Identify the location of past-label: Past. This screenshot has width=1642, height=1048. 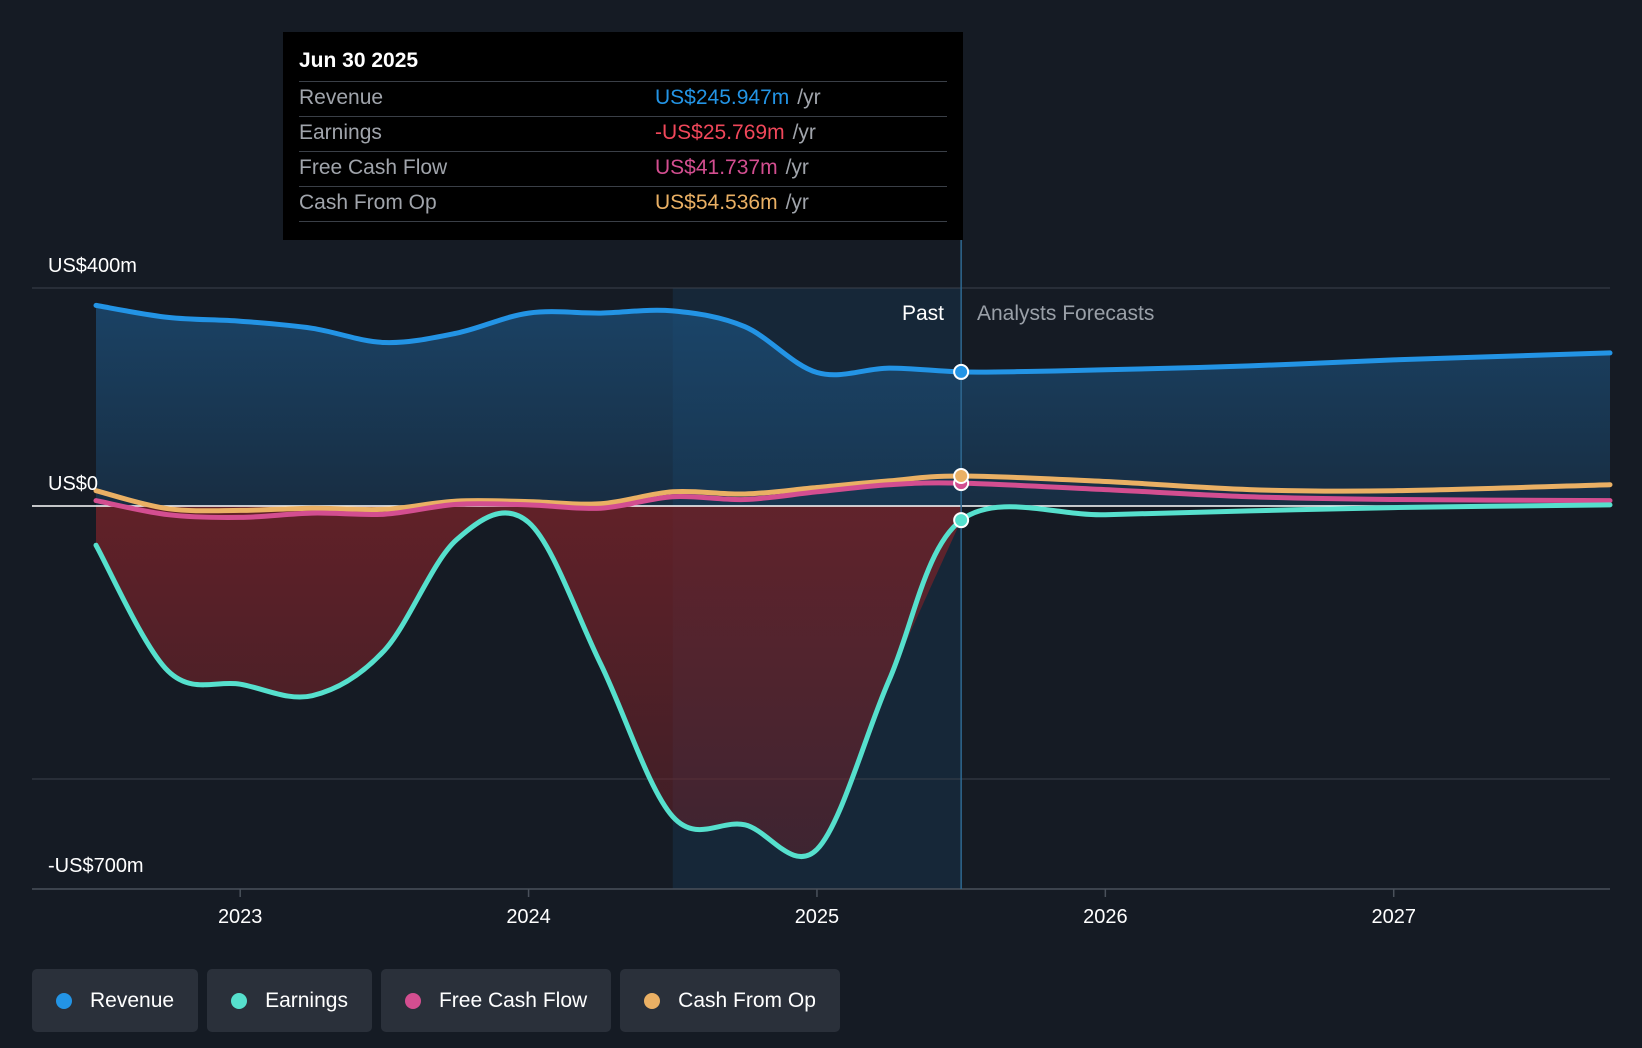
(923, 313).